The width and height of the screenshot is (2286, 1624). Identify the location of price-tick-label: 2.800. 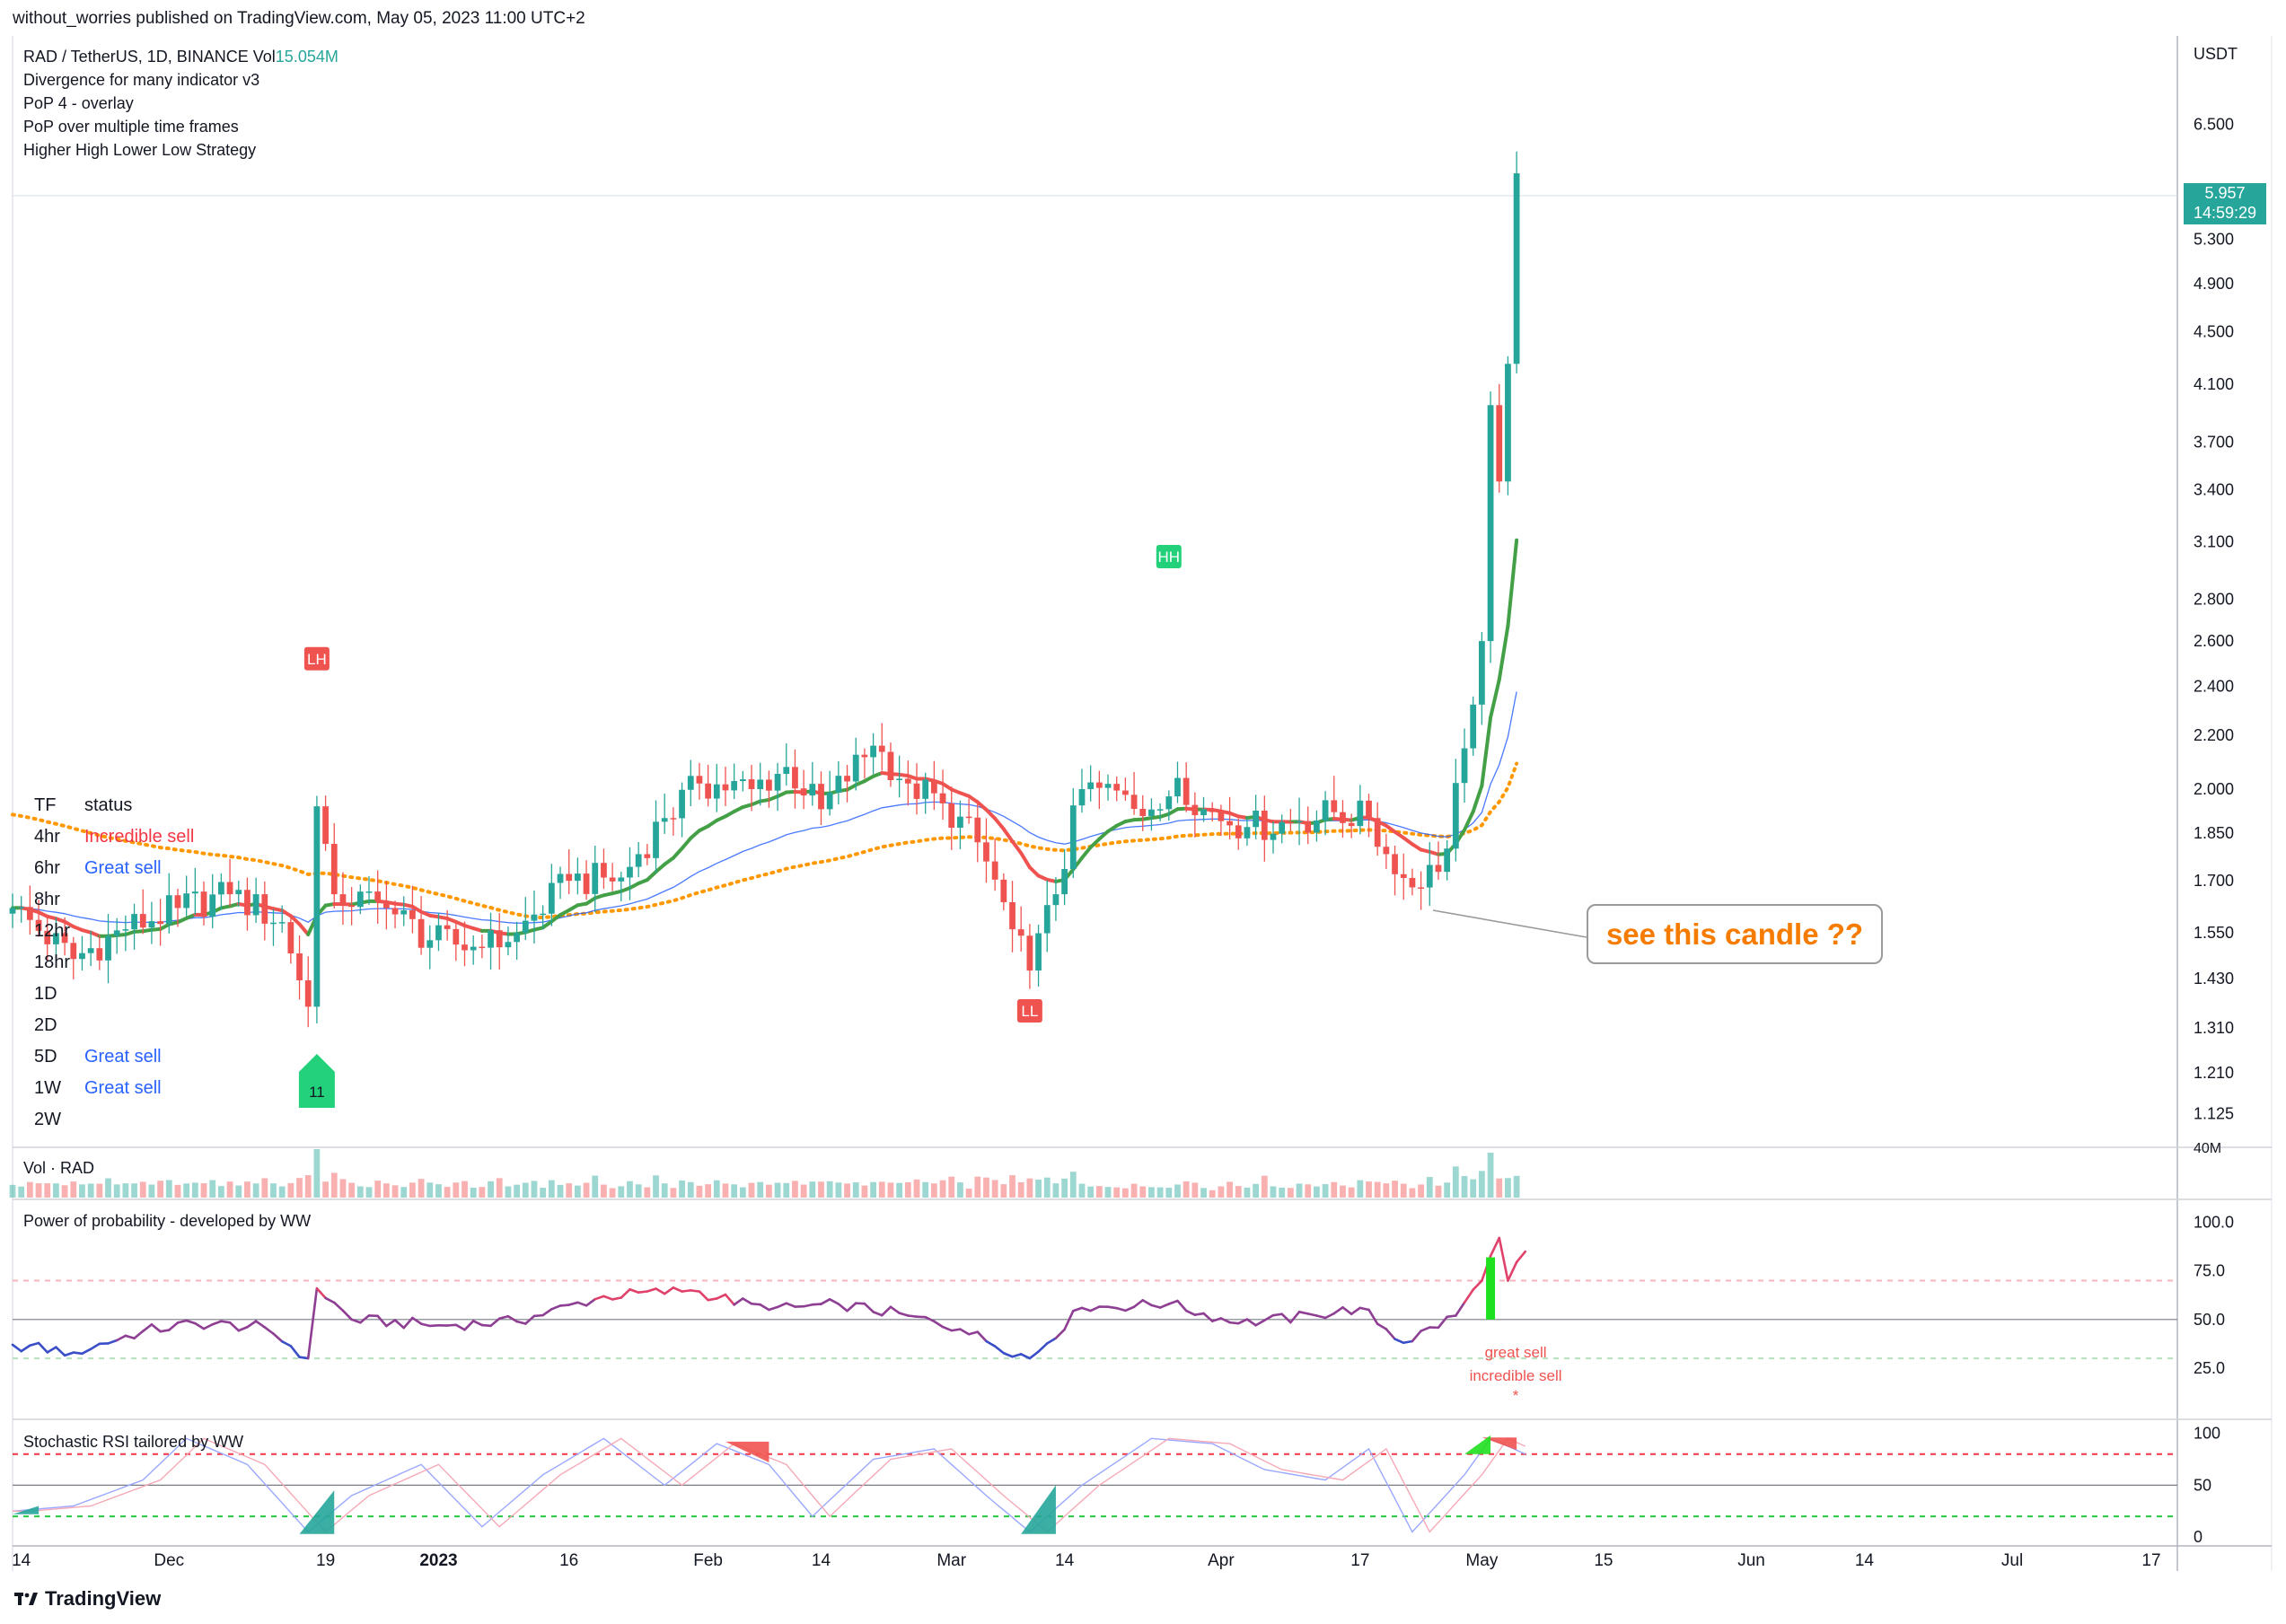
(2214, 600).